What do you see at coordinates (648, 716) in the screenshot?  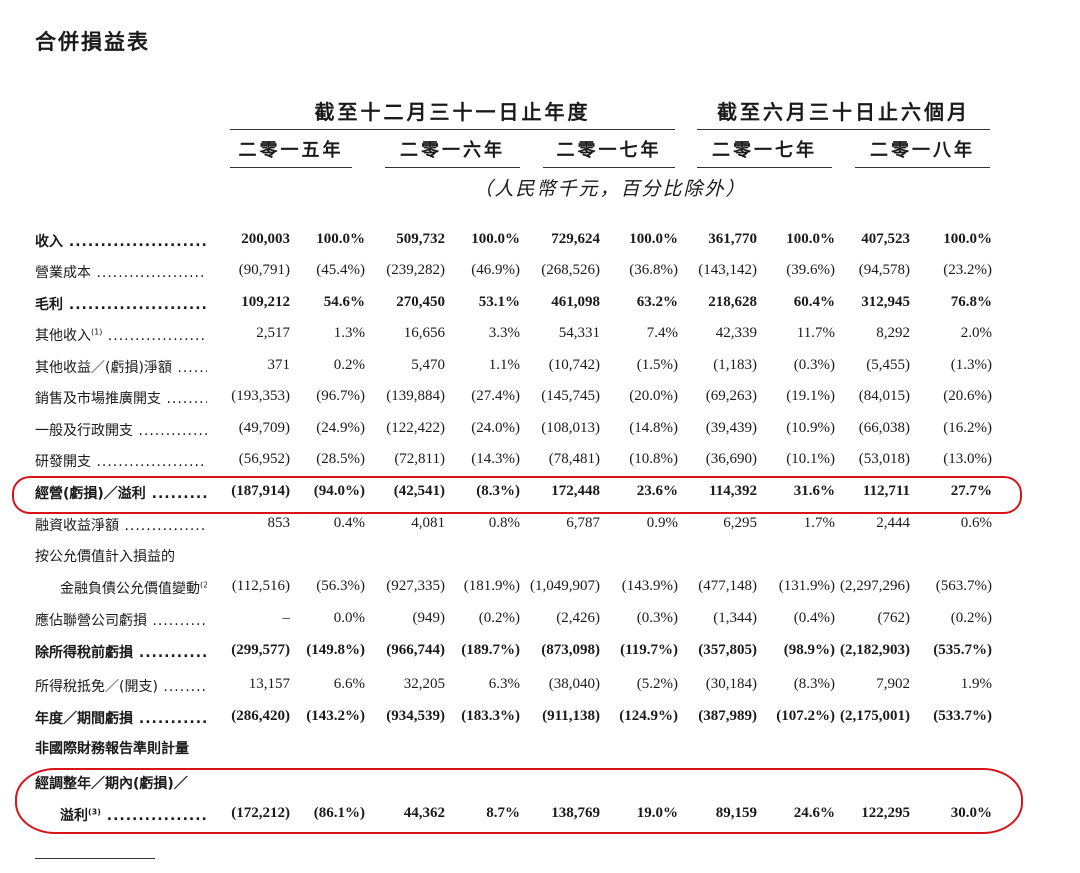 I see `percent-cell: (124.9%)` at bounding box center [648, 716].